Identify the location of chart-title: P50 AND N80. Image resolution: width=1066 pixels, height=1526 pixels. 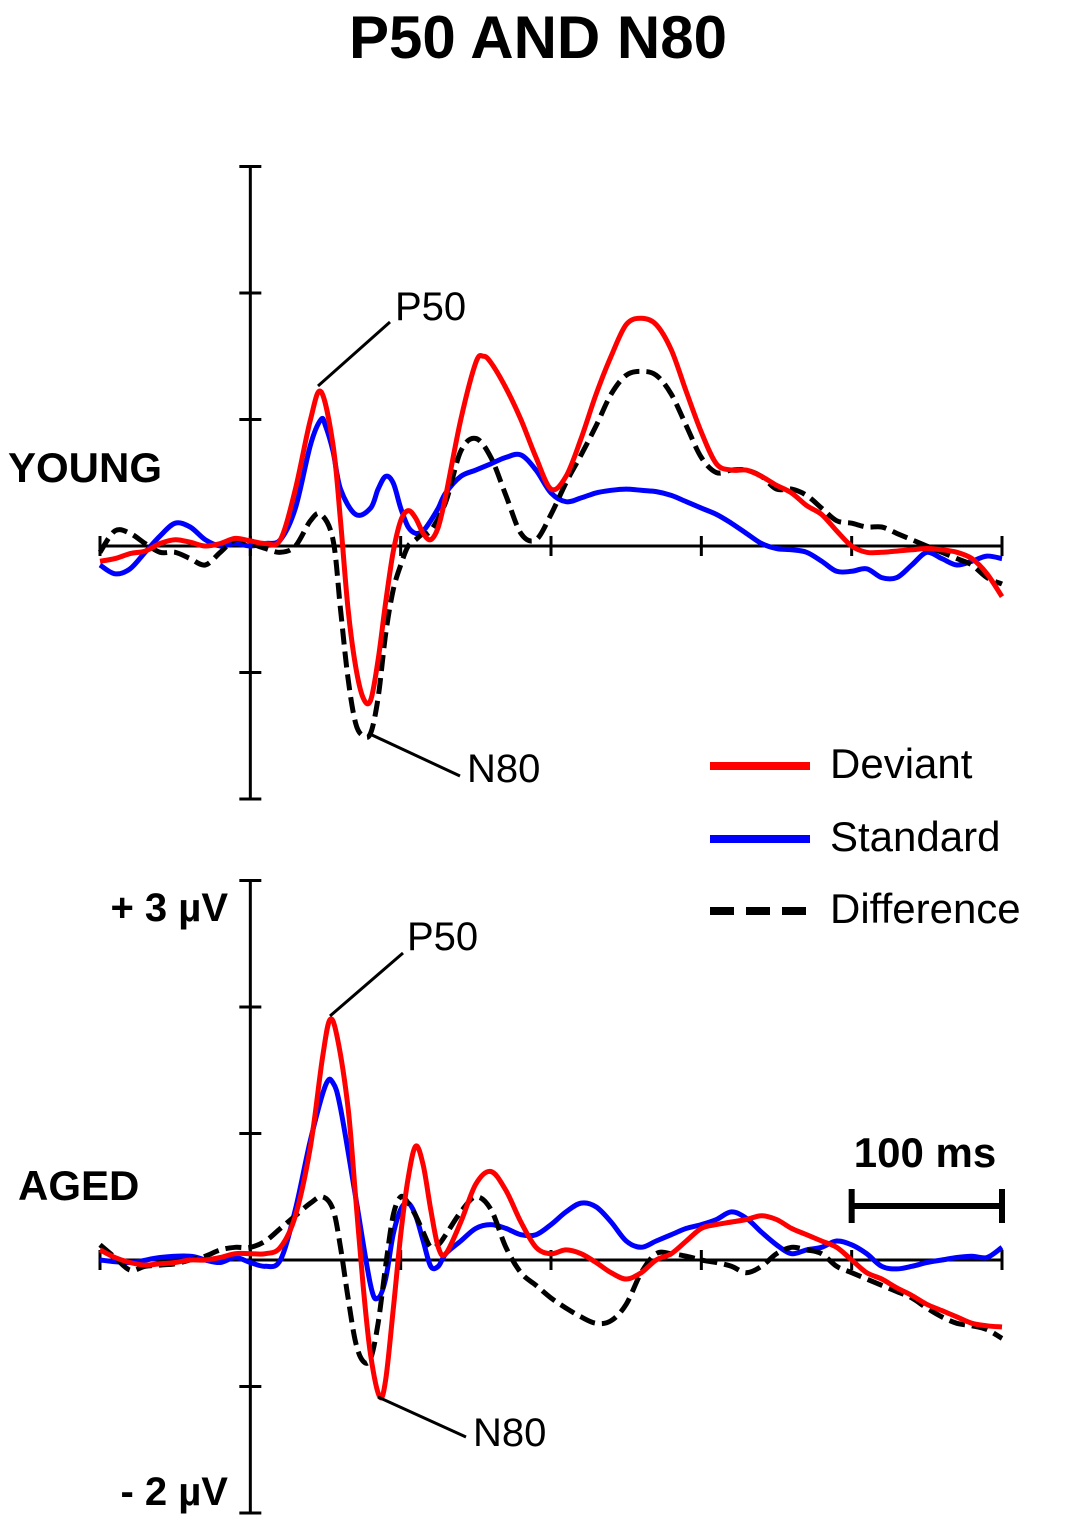
(538, 37).